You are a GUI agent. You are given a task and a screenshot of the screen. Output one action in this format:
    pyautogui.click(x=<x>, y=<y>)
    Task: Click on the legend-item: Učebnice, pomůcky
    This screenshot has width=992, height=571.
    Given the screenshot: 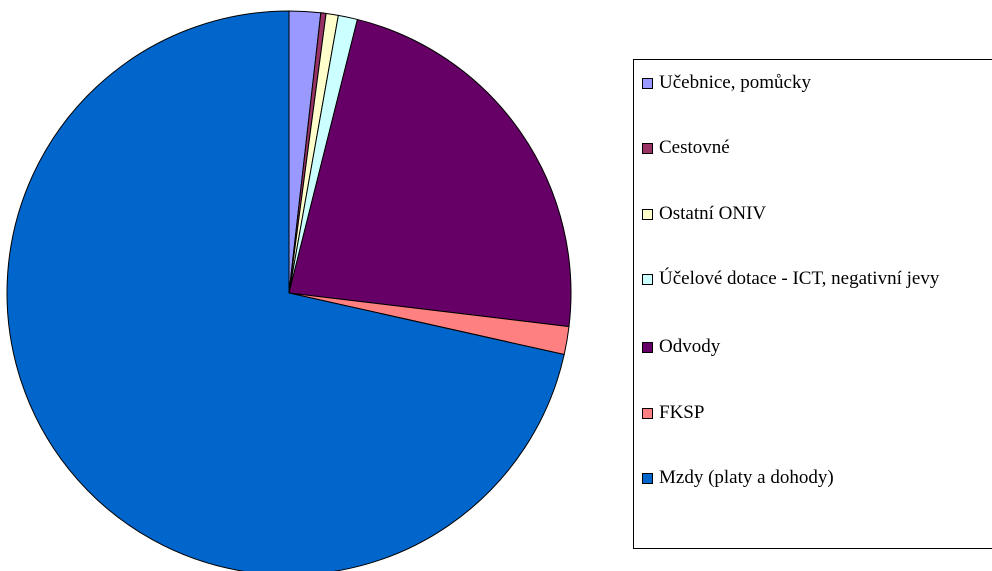 What is the action you would take?
    pyautogui.click(x=801, y=83)
    